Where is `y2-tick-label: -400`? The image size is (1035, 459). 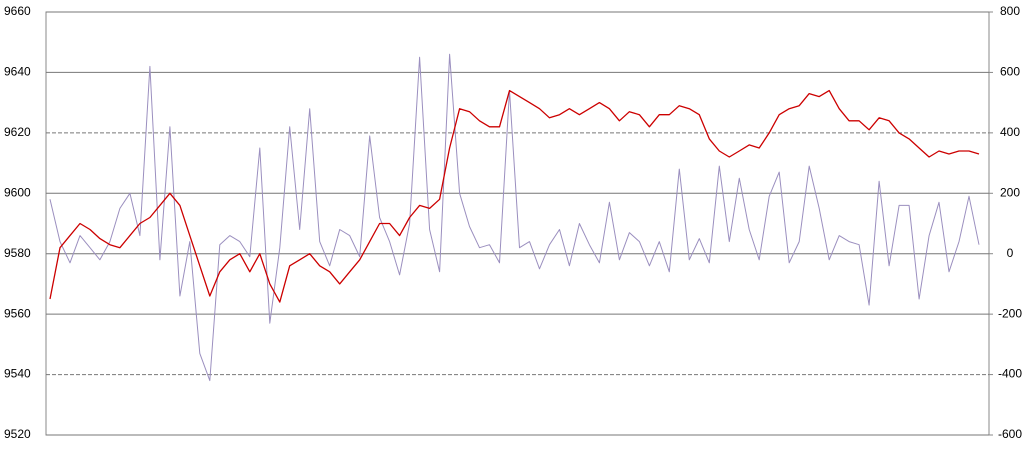
y2-tick-label: -400 is located at coordinates (1010, 374).